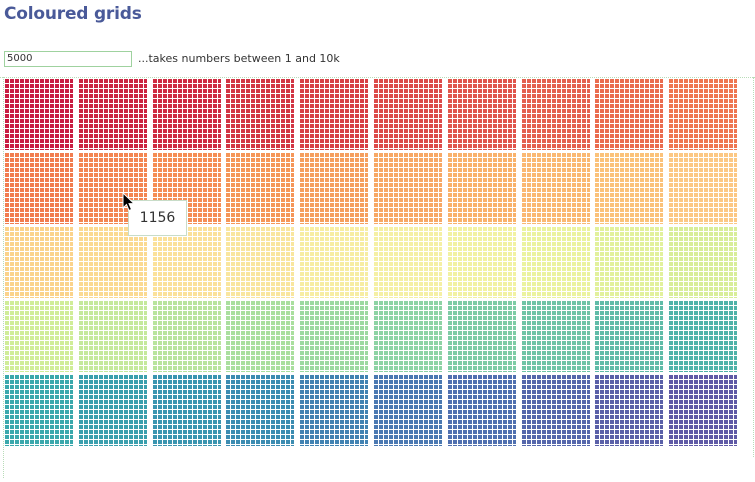 This screenshot has height=482, width=755. Describe the element at coordinates (3, 277) in the screenshot. I see `grid-left-border` at that location.